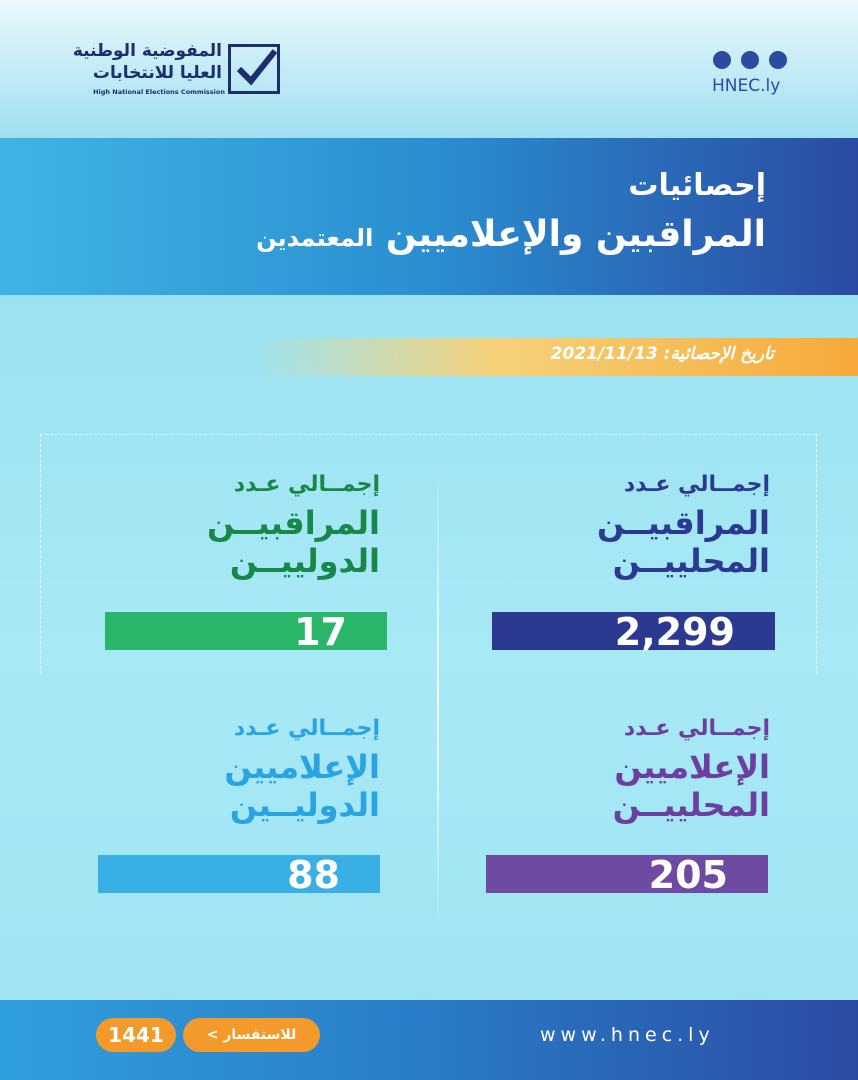  What do you see at coordinates (537, 354) in the screenshot?
I see `date: تاريخ الإحصائية: 2021/11/13` at bounding box center [537, 354].